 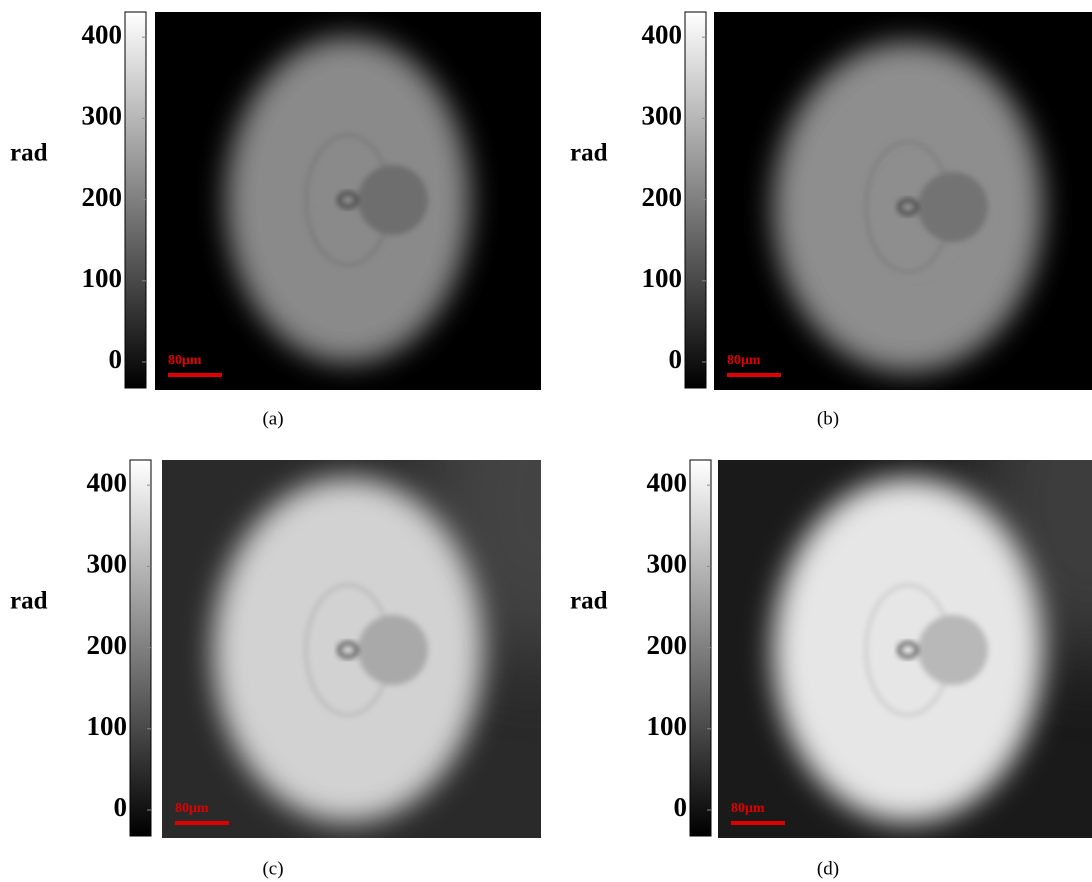 I want to click on panel-caption: (d), so click(x=828, y=868).